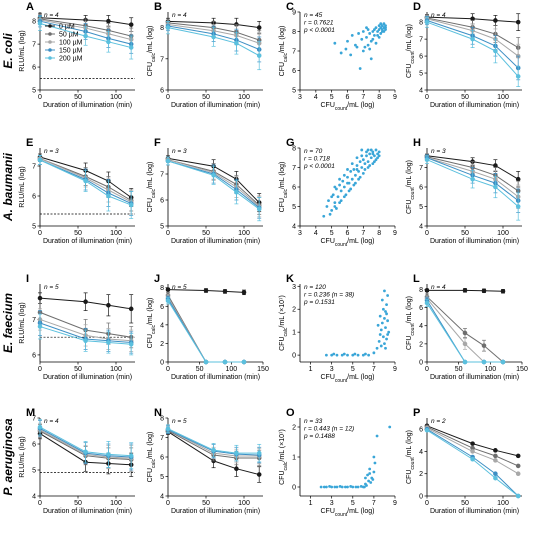  What do you see at coordinates (294, 428) in the screenshot?
I see `y-tick-label: 2` at bounding box center [294, 428].